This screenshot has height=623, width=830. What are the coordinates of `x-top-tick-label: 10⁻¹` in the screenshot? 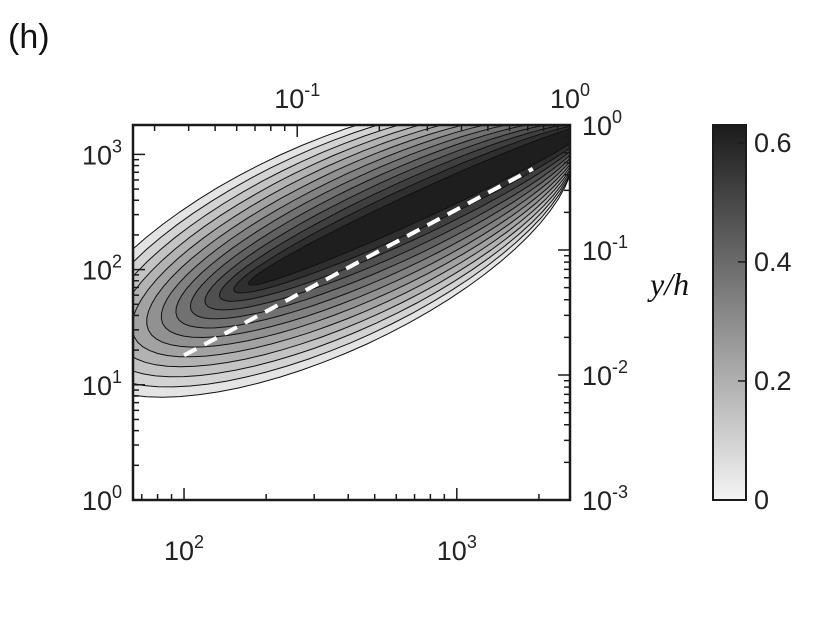 It's located at (297, 97).